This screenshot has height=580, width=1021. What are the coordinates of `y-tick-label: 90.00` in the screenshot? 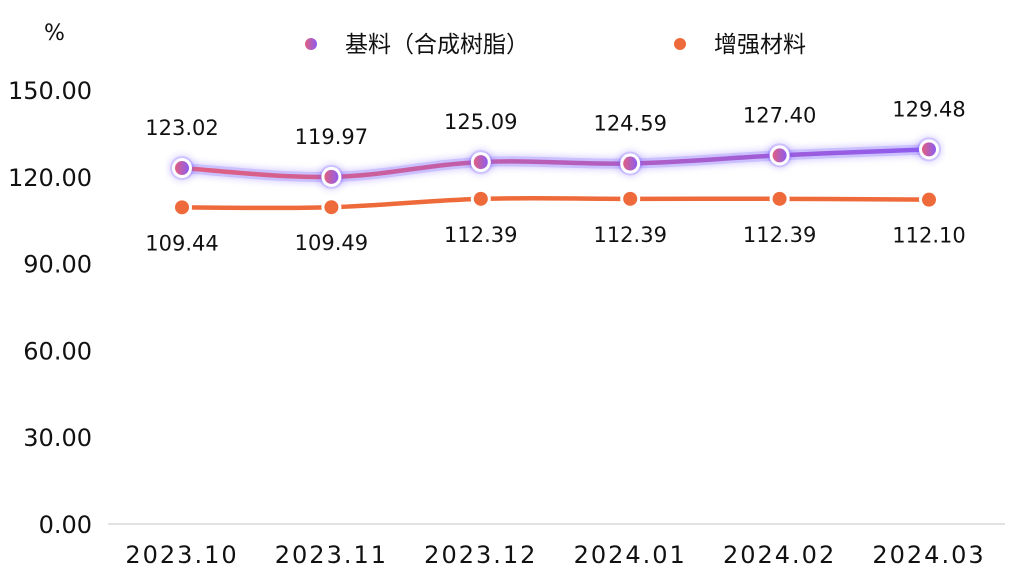 It's located at (57, 265).